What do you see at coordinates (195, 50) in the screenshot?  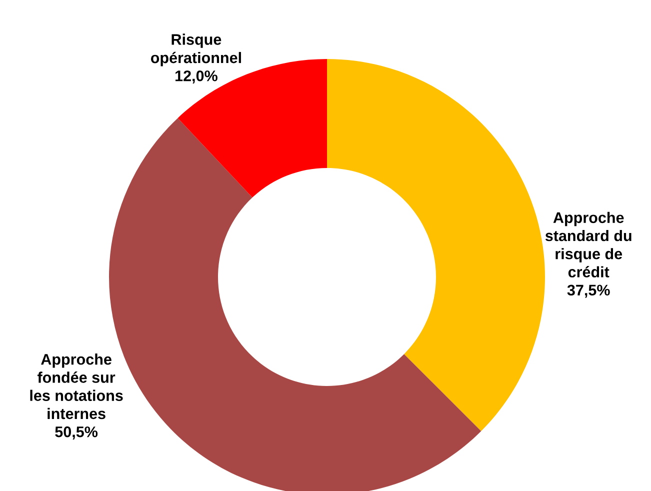 I see `slice-label: Risque opérationnel` at bounding box center [195, 50].